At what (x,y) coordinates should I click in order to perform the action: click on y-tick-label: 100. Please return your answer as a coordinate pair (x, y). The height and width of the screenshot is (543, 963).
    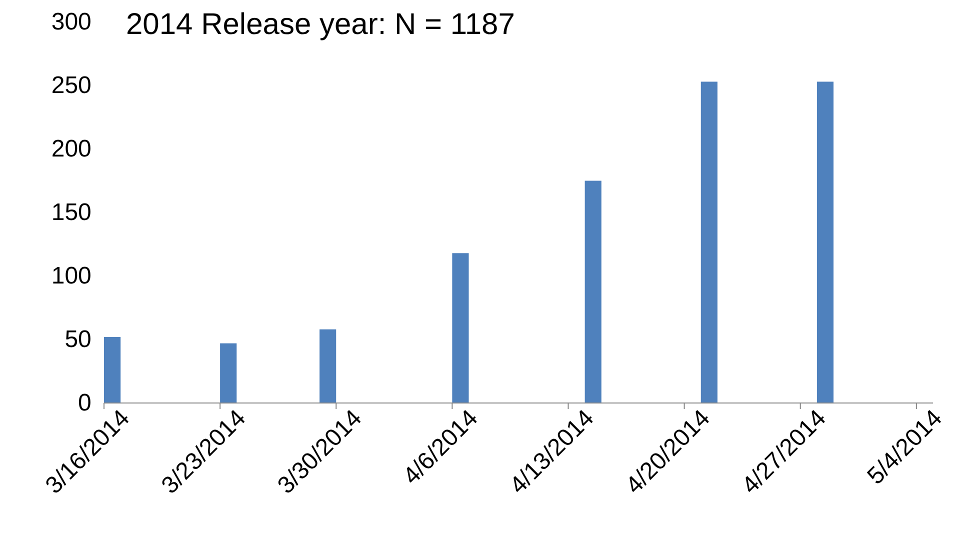
    Looking at the image, I should click on (71, 276).